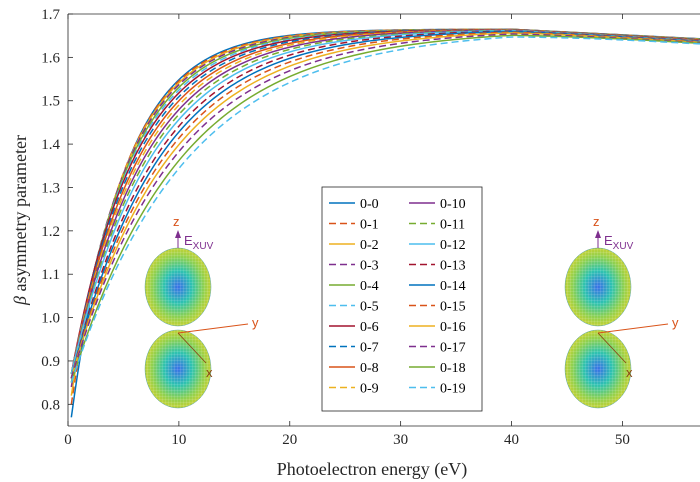  I want to click on legend-label-0-15: 0-15, so click(453, 307).